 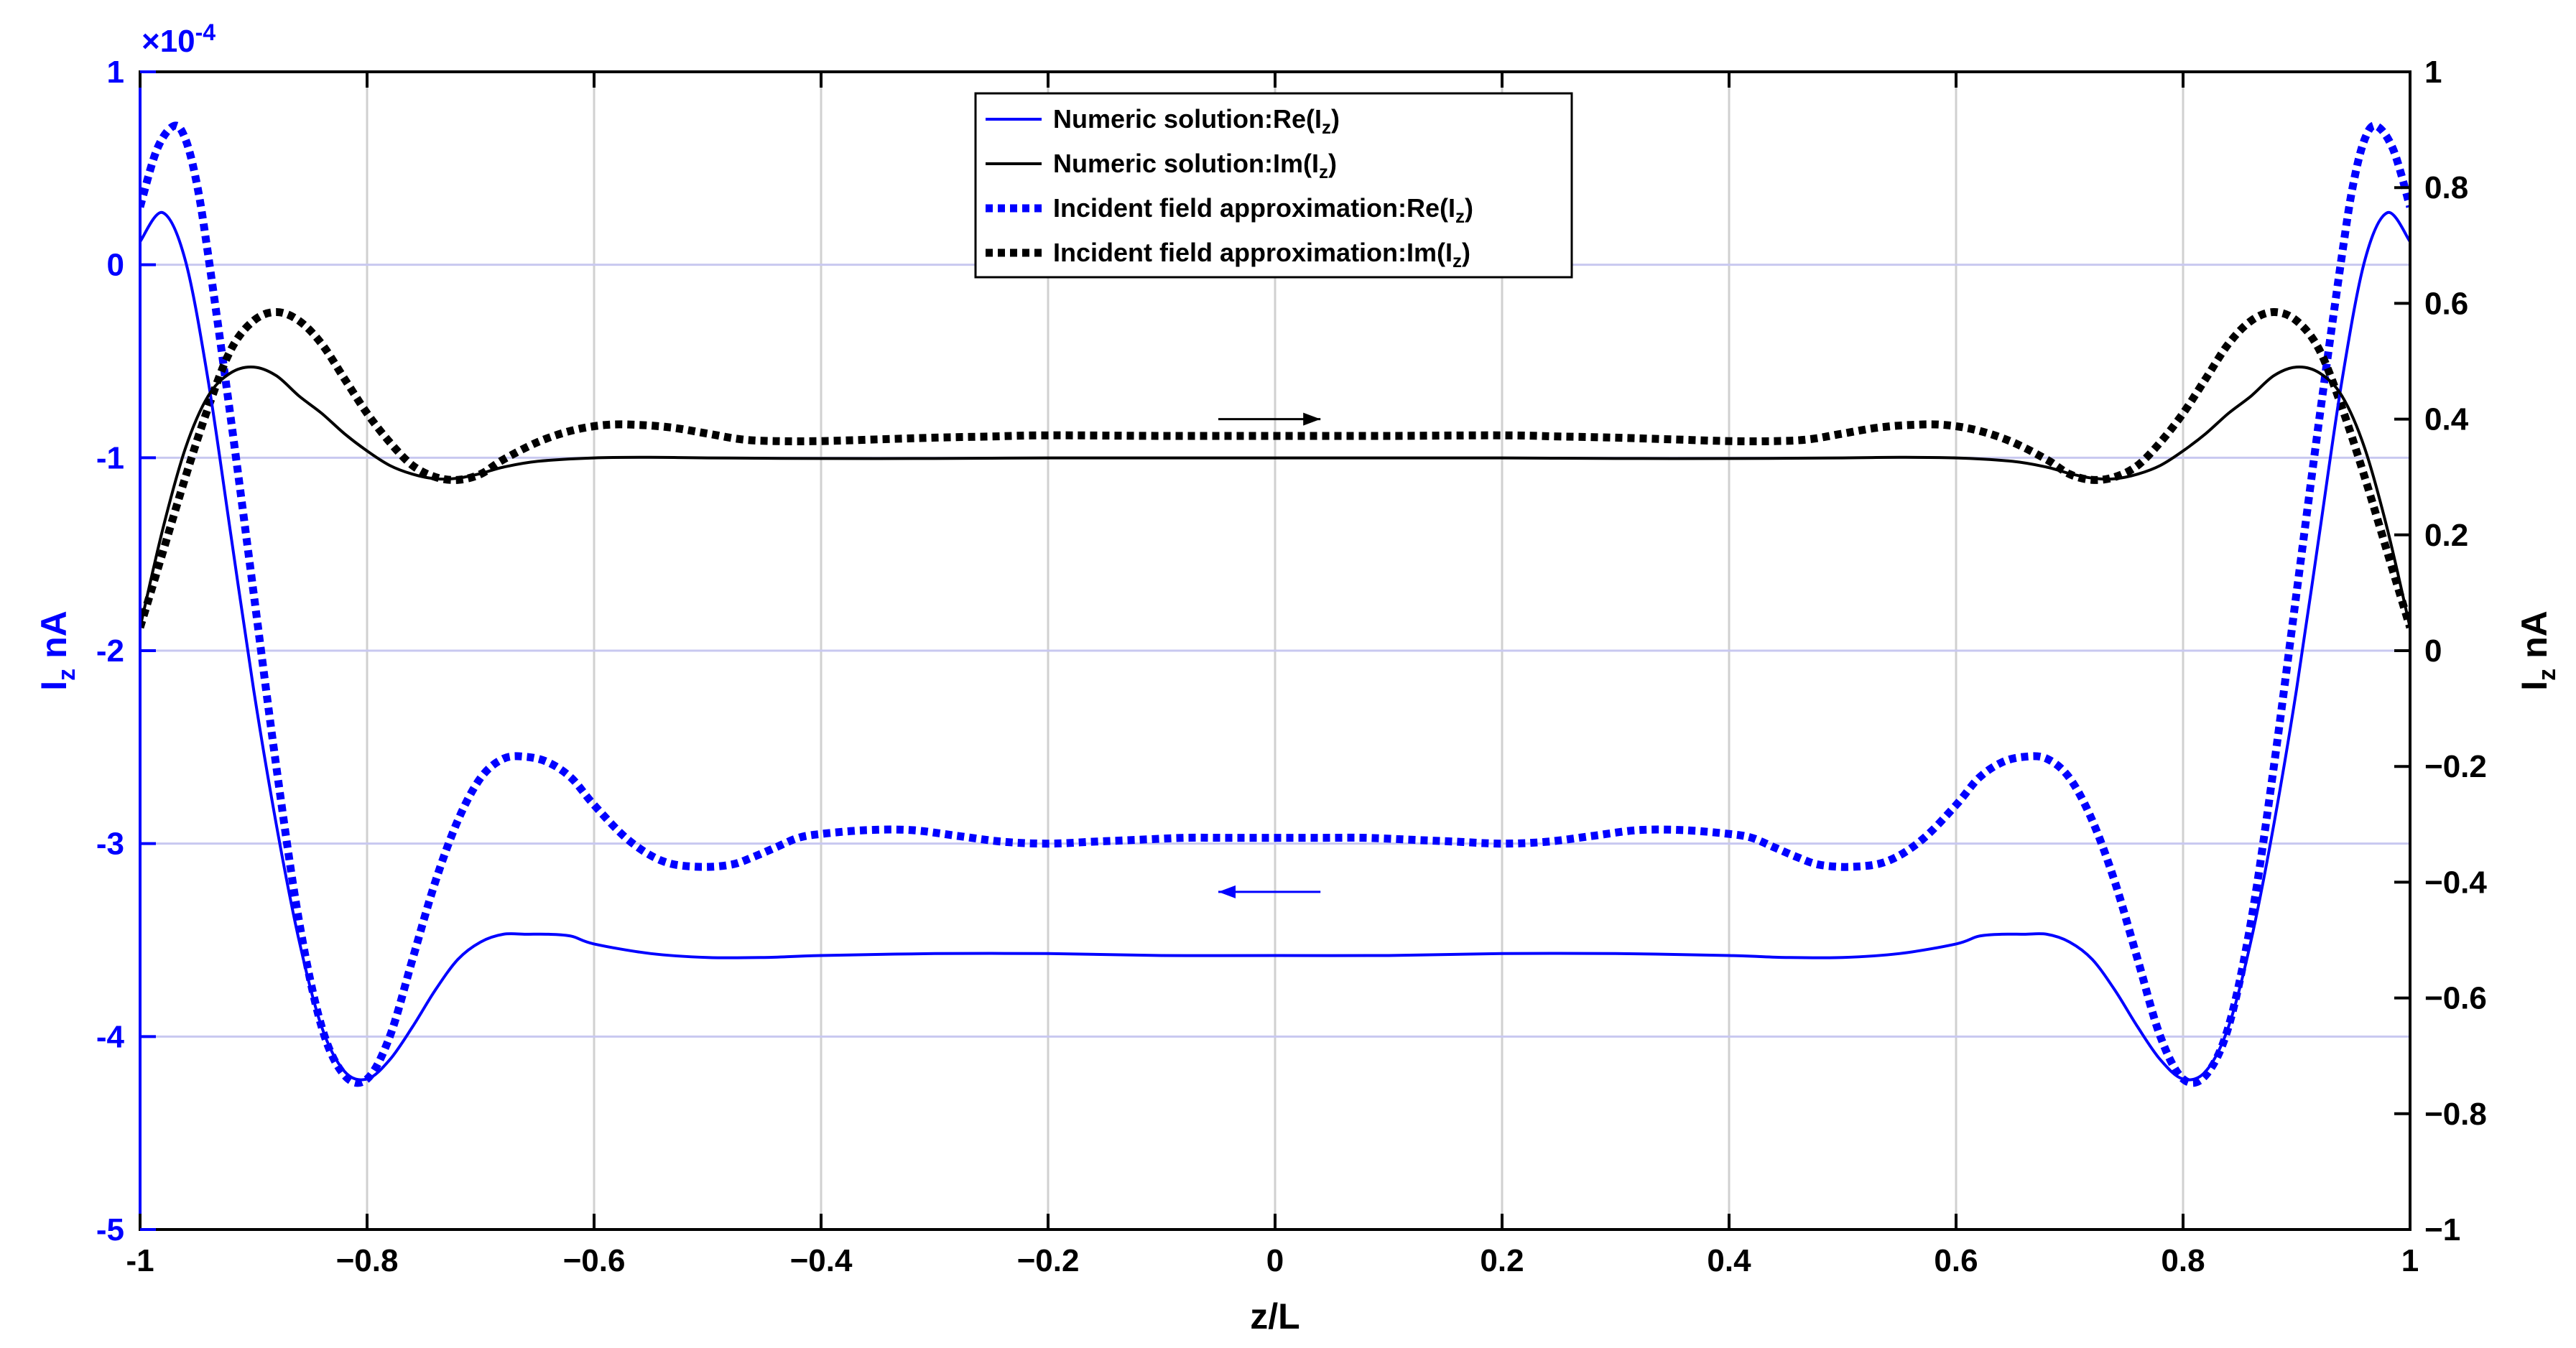 What do you see at coordinates (179, 39) in the screenshot?
I see `left-axis-exponent: ×10⁻⁴` at bounding box center [179, 39].